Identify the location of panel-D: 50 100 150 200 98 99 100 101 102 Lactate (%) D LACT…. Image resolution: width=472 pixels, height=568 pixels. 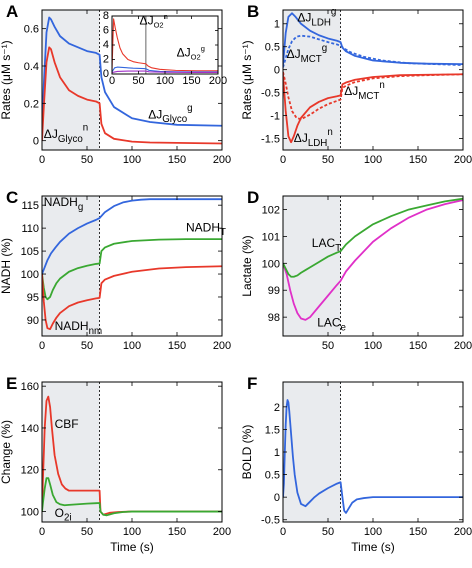
(356, 270).